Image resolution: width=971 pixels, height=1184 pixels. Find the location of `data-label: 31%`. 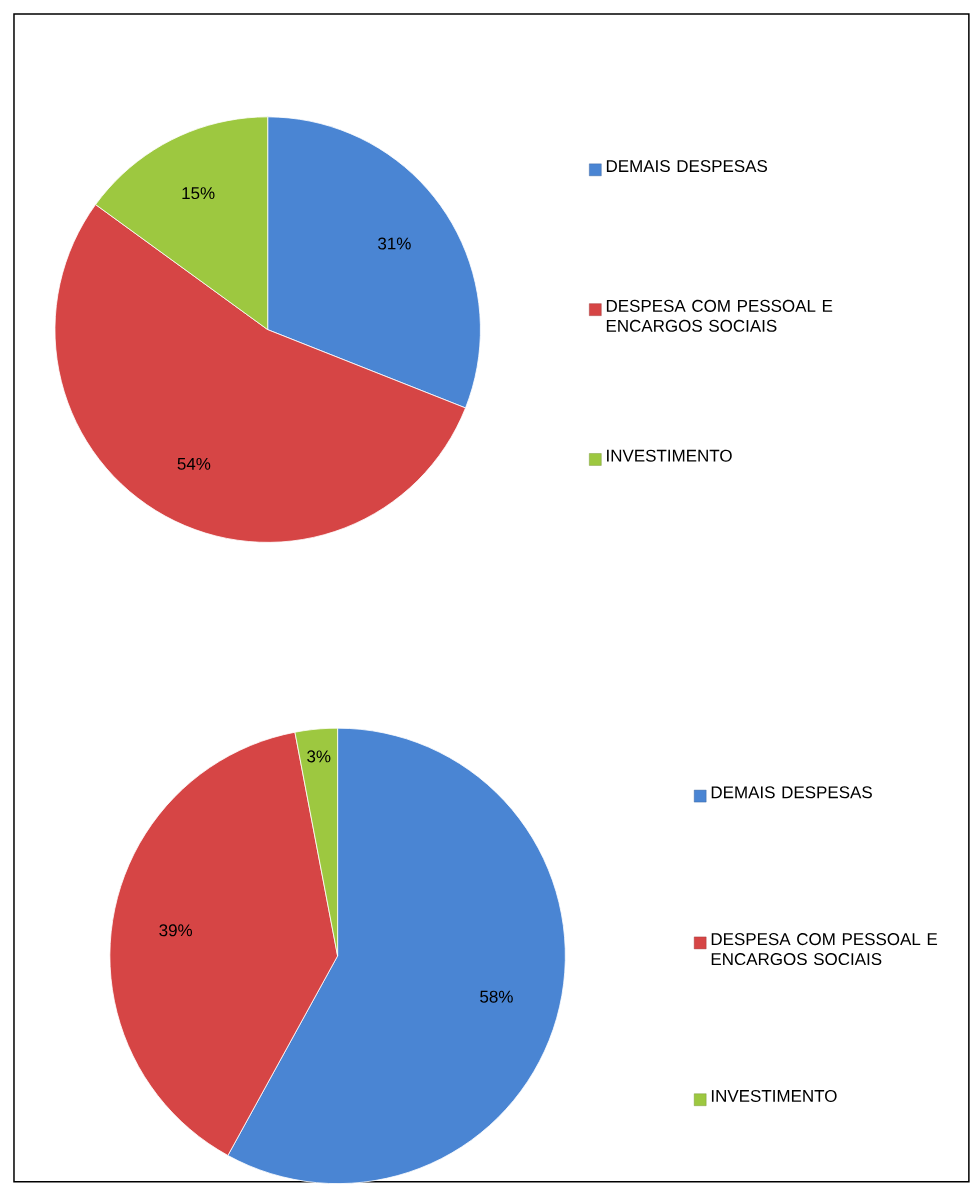

data-label: 31% is located at coordinates (394, 243).